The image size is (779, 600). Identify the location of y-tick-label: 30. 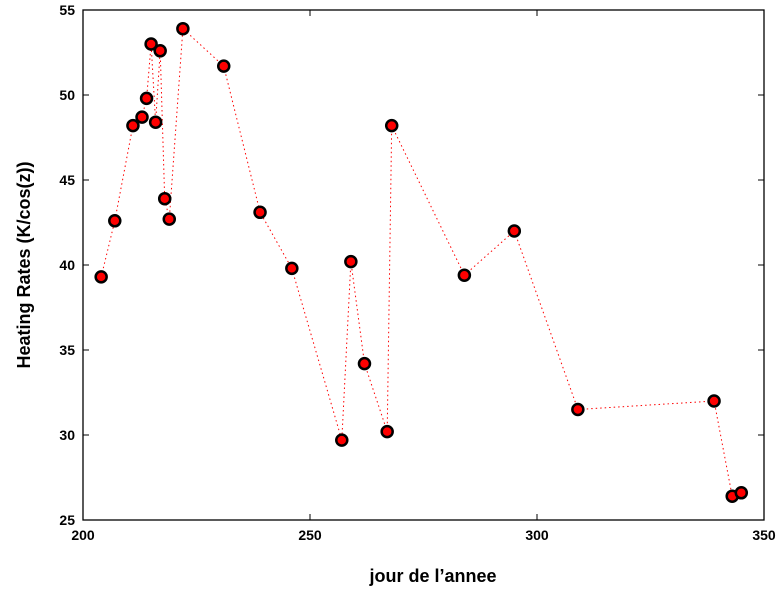
(67, 435).